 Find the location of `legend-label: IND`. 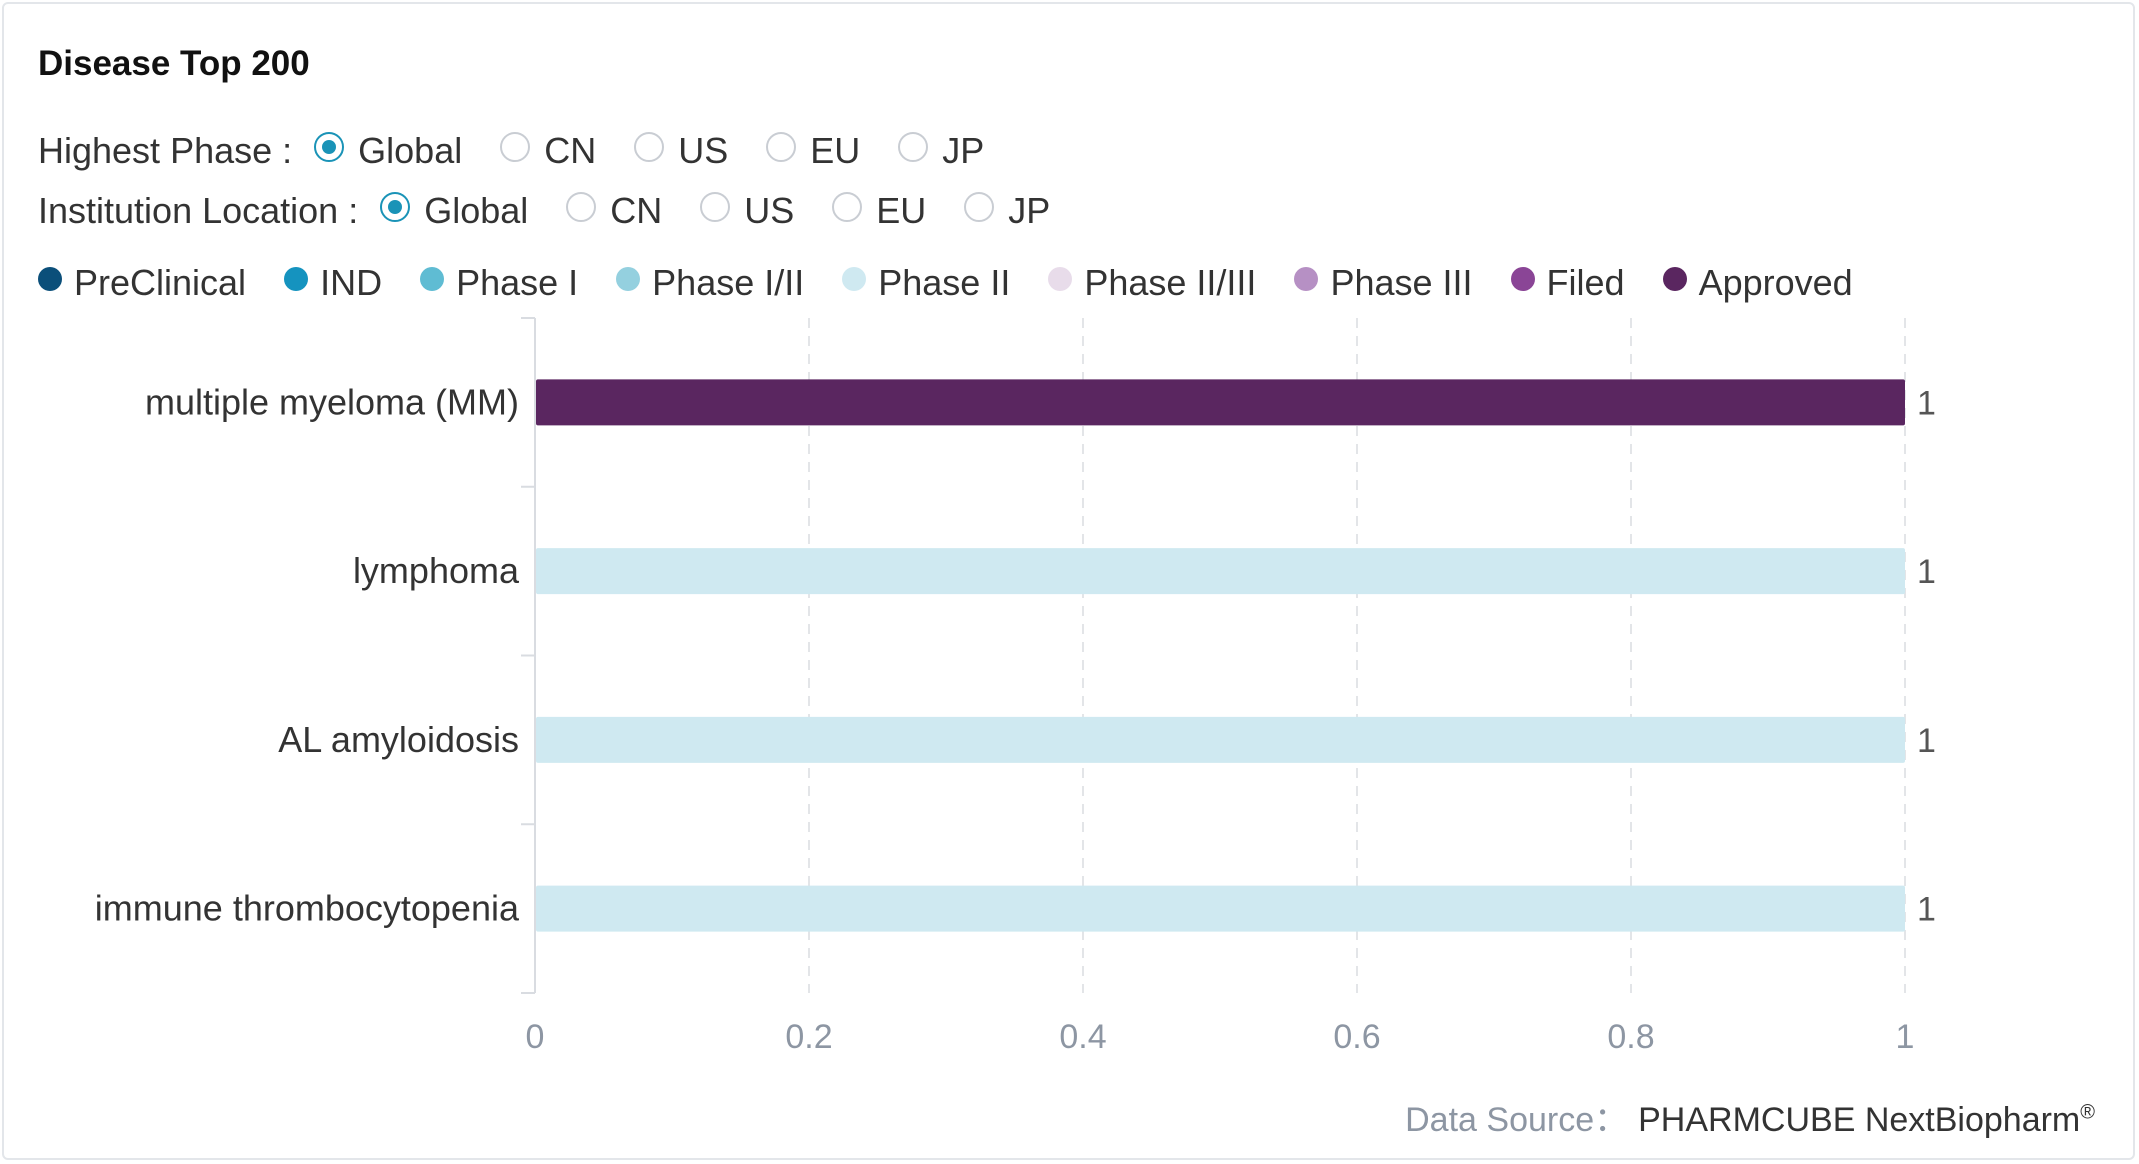

legend-label: IND is located at coordinates (351, 282).